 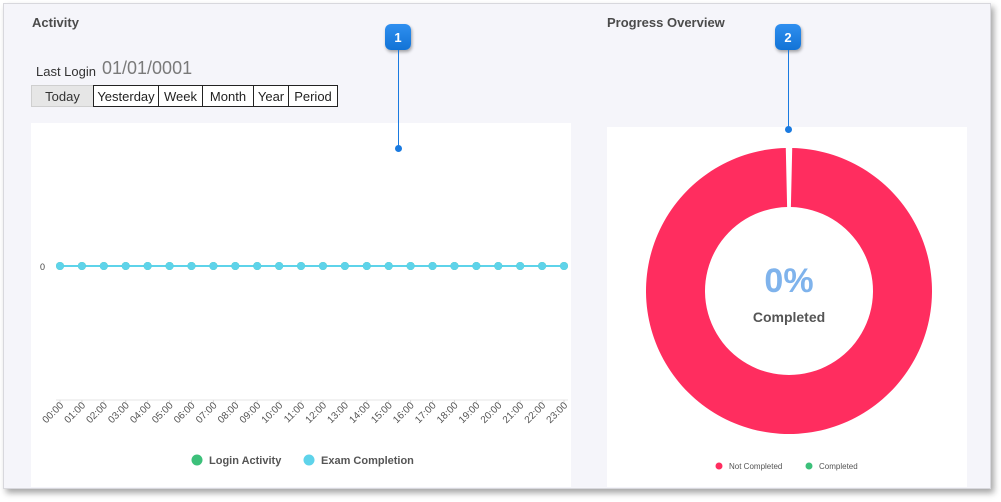 I want to click on period-selector: Today Yesterday Week Month Year Period, so click(x=184, y=96).